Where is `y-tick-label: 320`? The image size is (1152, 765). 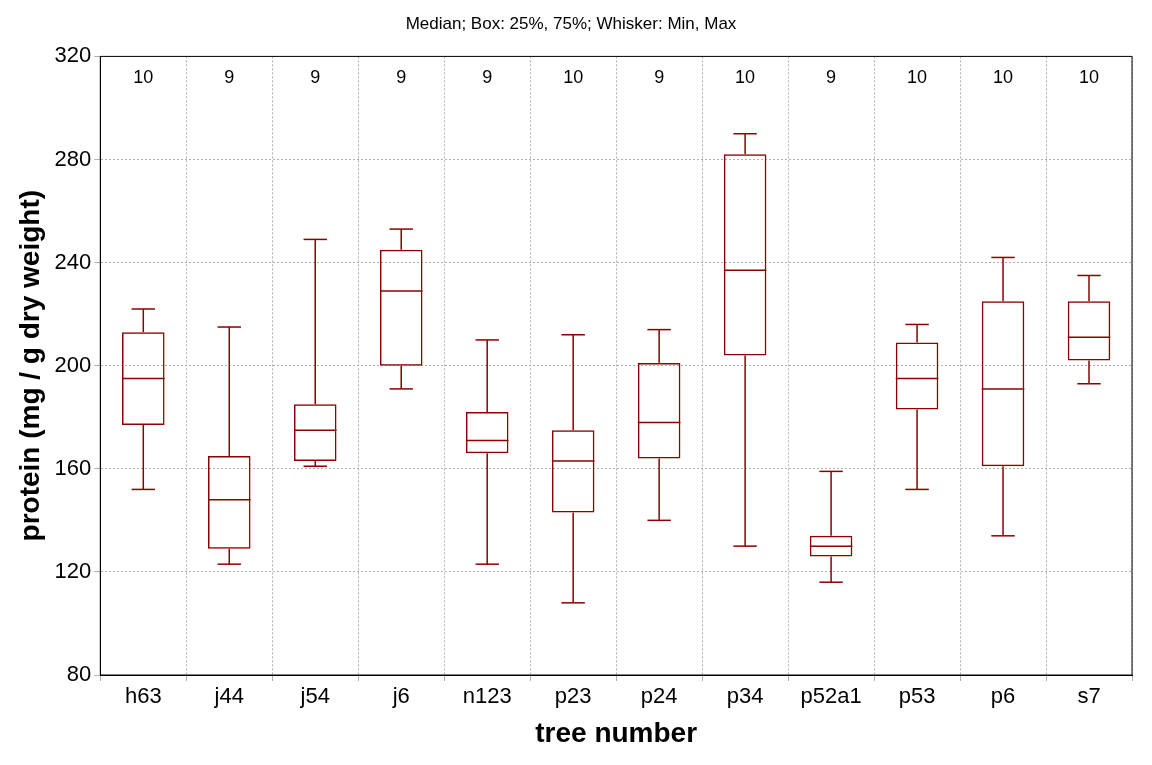
y-tick-label: 320 is located at coordinates (73, 55).